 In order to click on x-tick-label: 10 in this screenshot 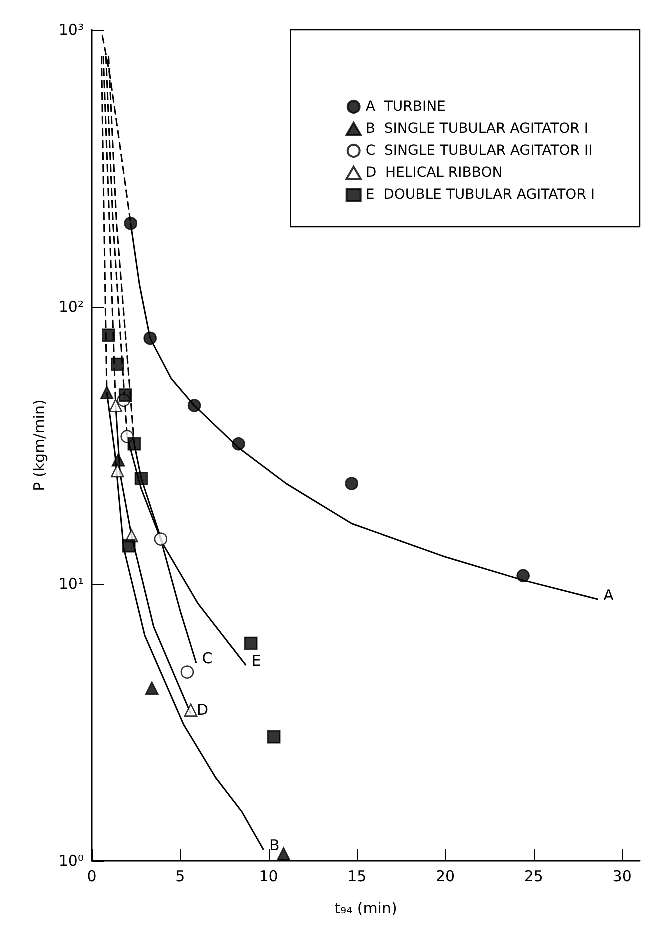, I will do `click(268, 877)`.